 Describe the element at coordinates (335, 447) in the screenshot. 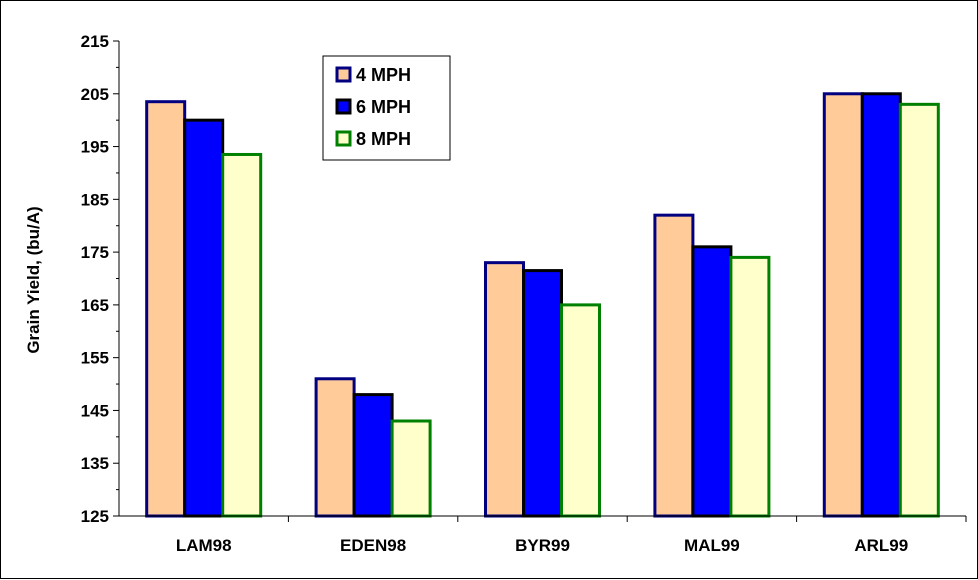

I see `bar-4-mph-eden98` at that location.